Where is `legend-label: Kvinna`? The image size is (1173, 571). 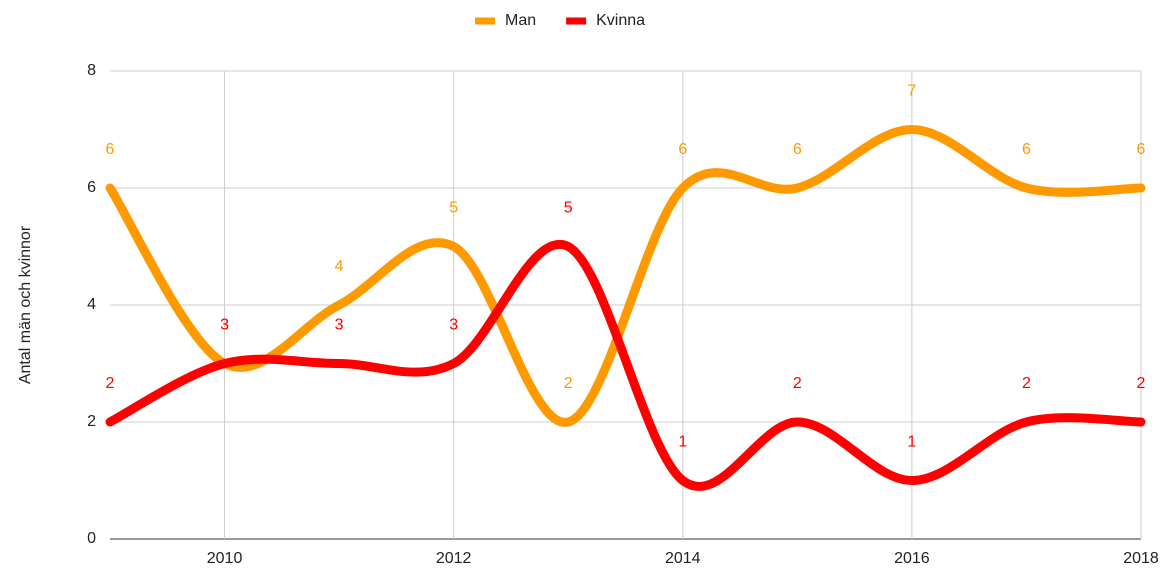 legend-label: Kvinna is located at coordinates (620, 20).